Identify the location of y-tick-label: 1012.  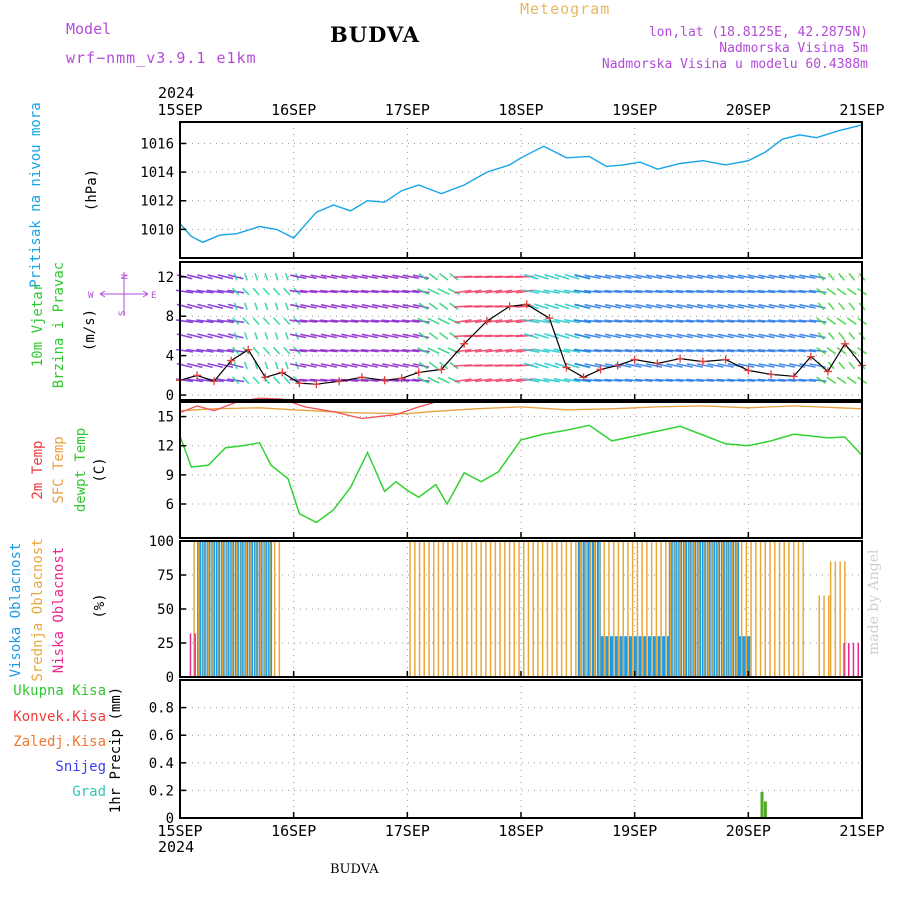
(157, 202).